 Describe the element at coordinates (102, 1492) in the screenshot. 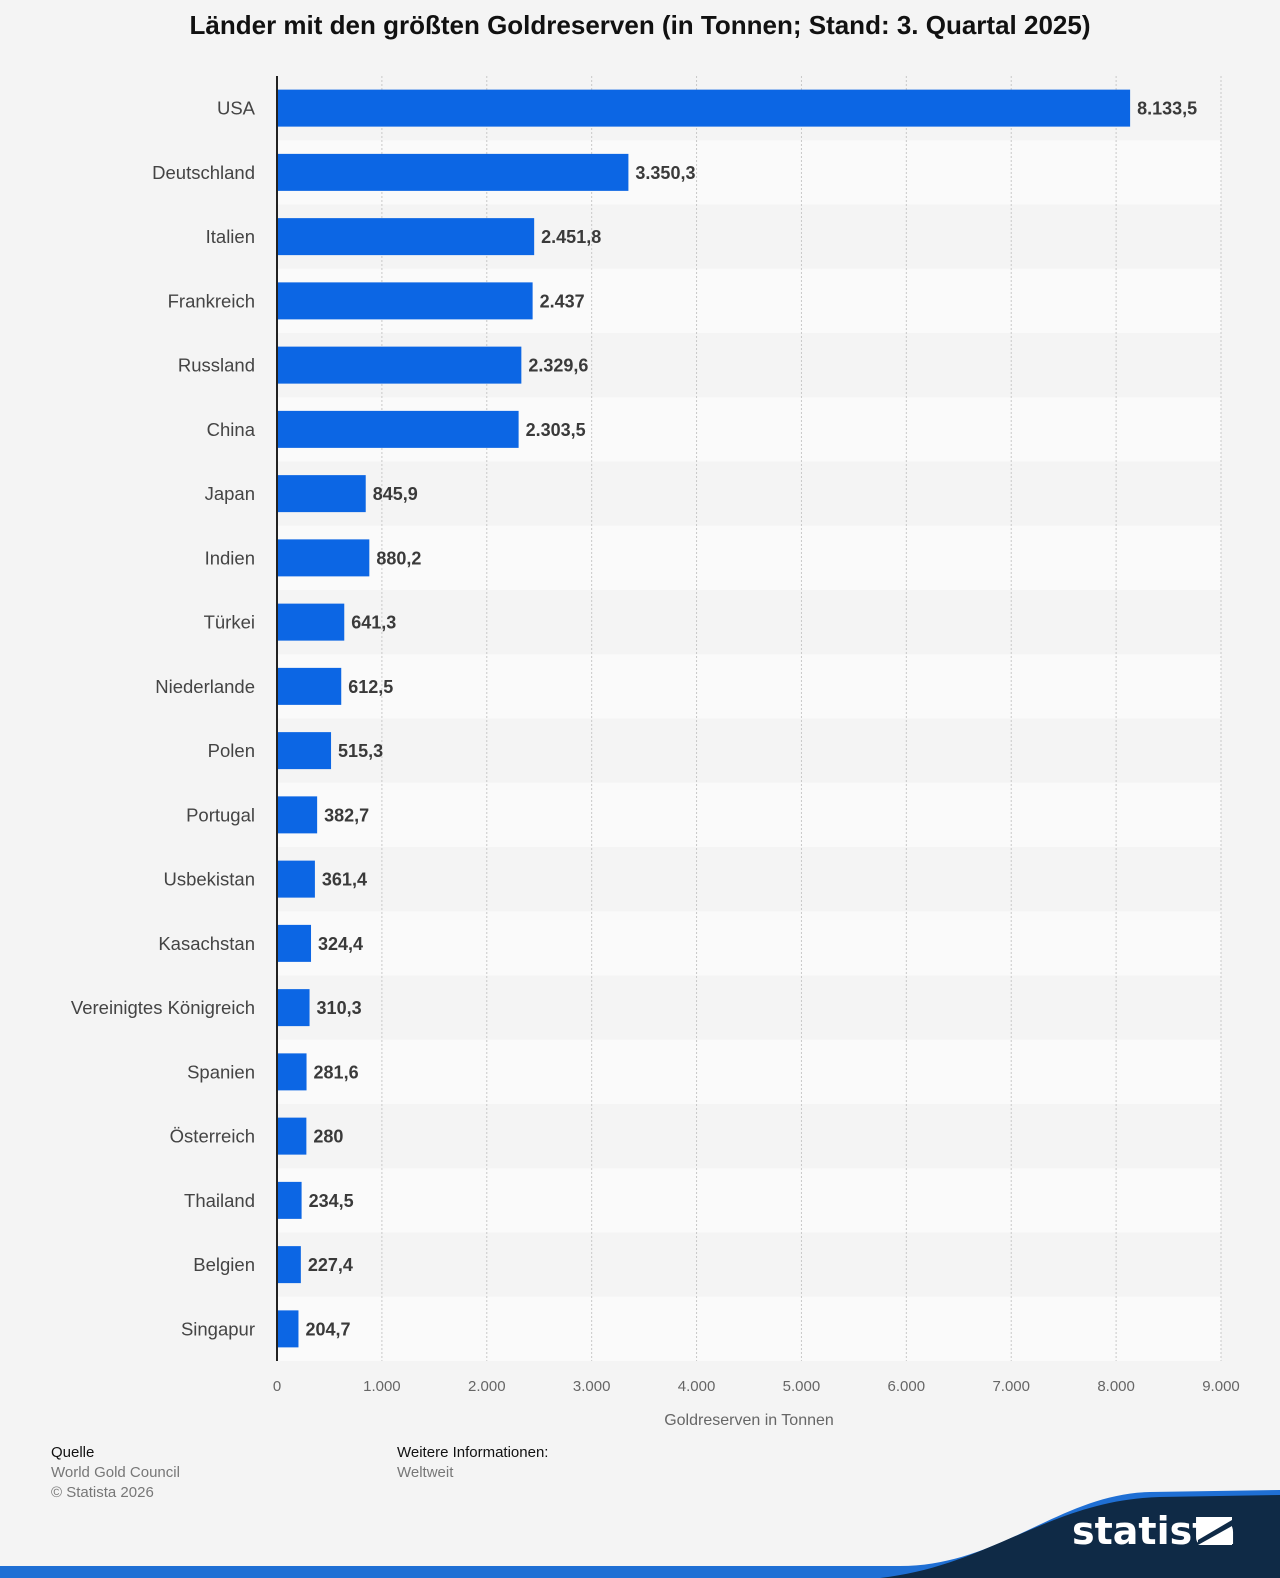

I see `copyright-text: © Statista 2026` at that location.